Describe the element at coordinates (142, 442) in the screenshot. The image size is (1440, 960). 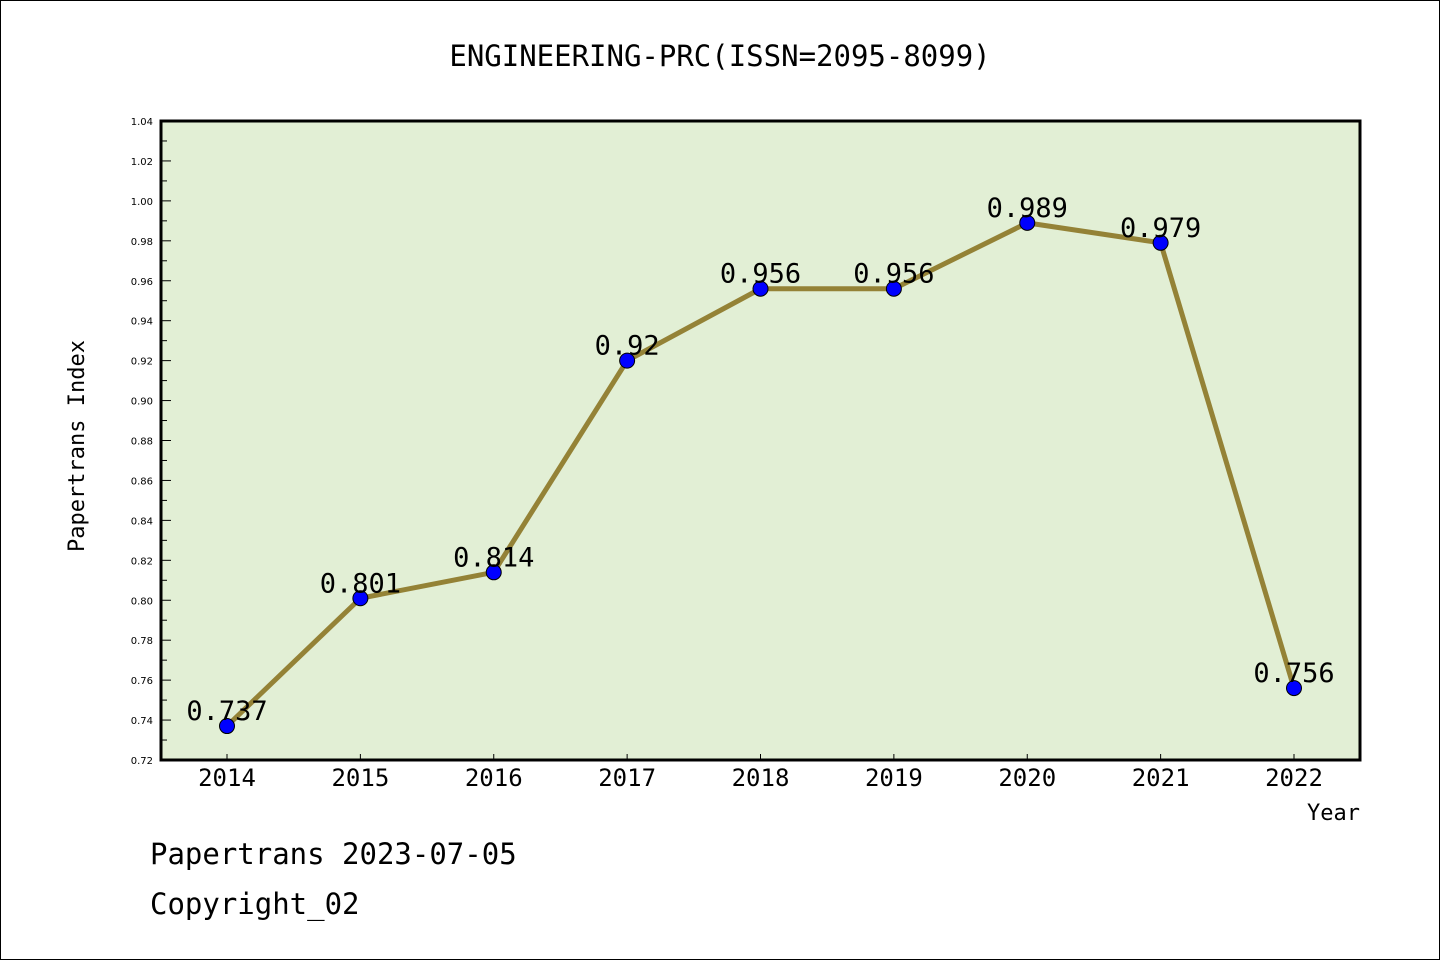
I see `y-tick-label: 0.88` at that location.